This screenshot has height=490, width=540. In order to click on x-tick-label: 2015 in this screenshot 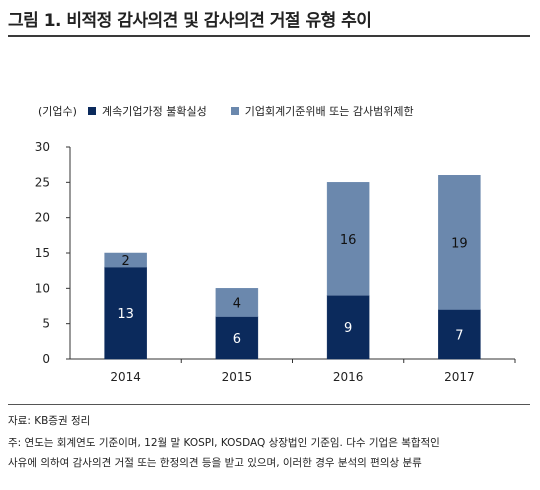, I will do `click(237, 377)`.